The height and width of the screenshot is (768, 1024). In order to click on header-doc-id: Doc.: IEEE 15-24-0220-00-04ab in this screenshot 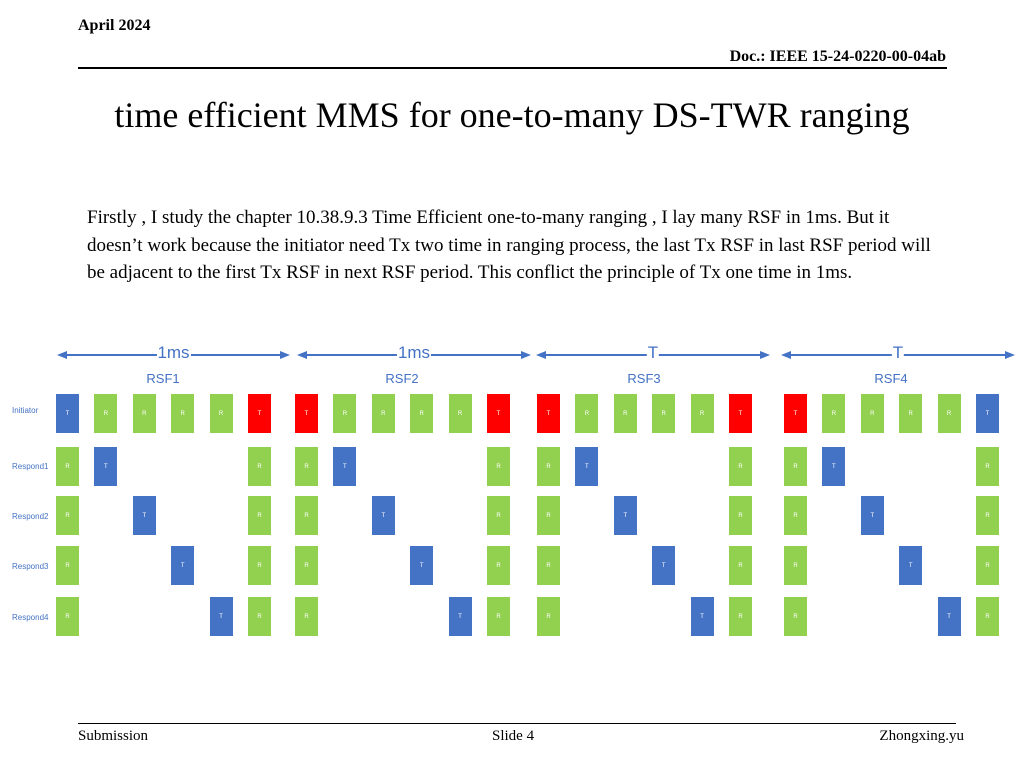, I will do `click(837, 56)`.